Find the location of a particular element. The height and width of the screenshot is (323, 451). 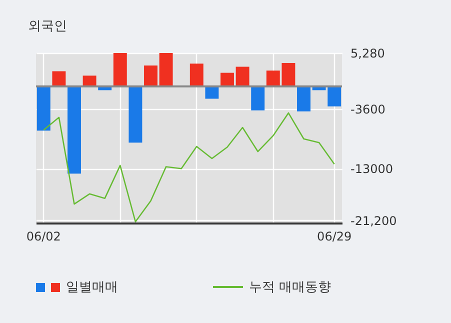

y-tick-label: 5,280 is located at coordinates (367, 53).